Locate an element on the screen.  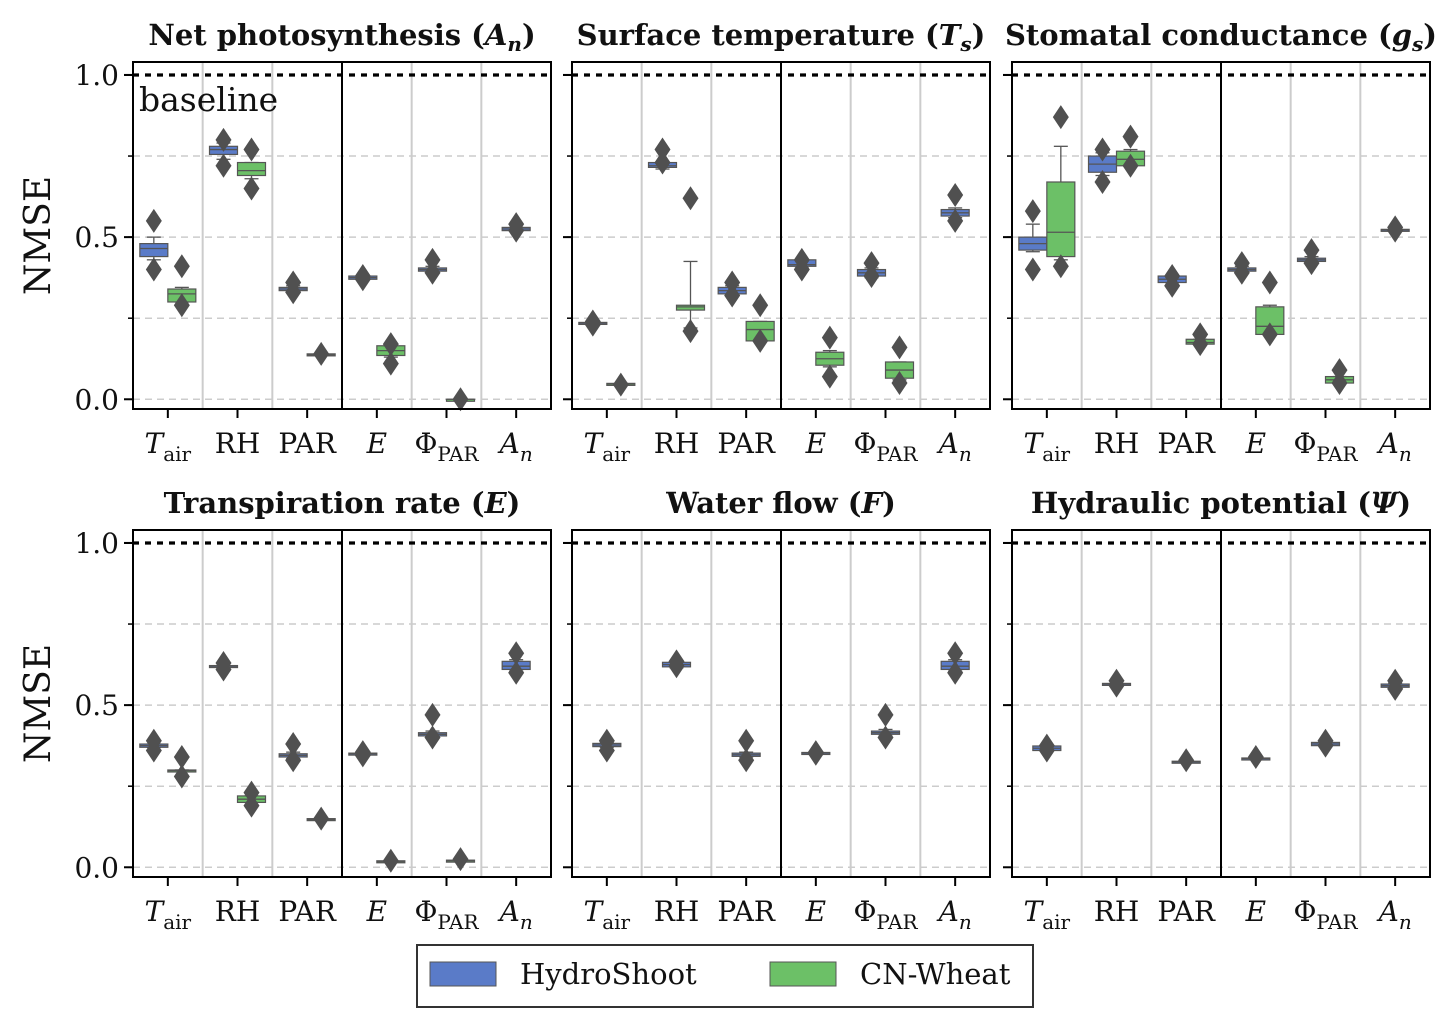
baseline-label: baseline is located at coordinates (208, 99).